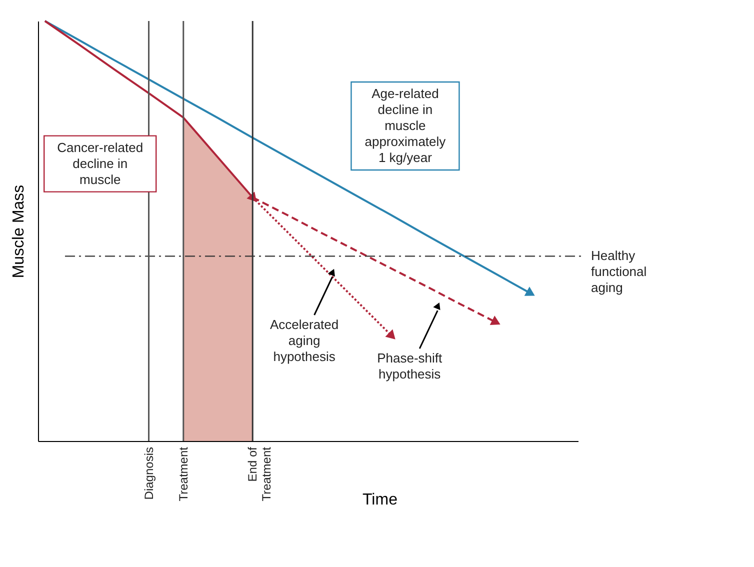 Image resolution: width=754 pixels, height=567 pixels. What do you see at coordinates (100, 163) in the screenshot?
I see `annotation: Cancer-related decline in muscle` at bounding box center [100, 163].